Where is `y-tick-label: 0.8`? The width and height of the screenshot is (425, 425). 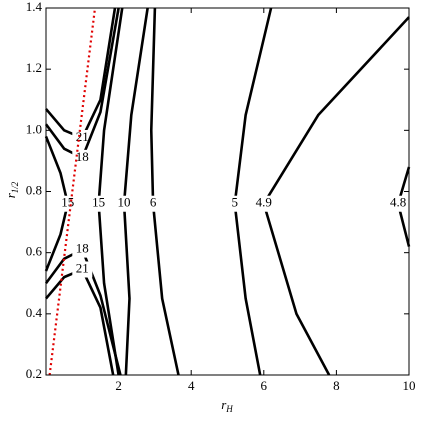 y-tick-label: 0.8 is located at coordinates (34, 189).